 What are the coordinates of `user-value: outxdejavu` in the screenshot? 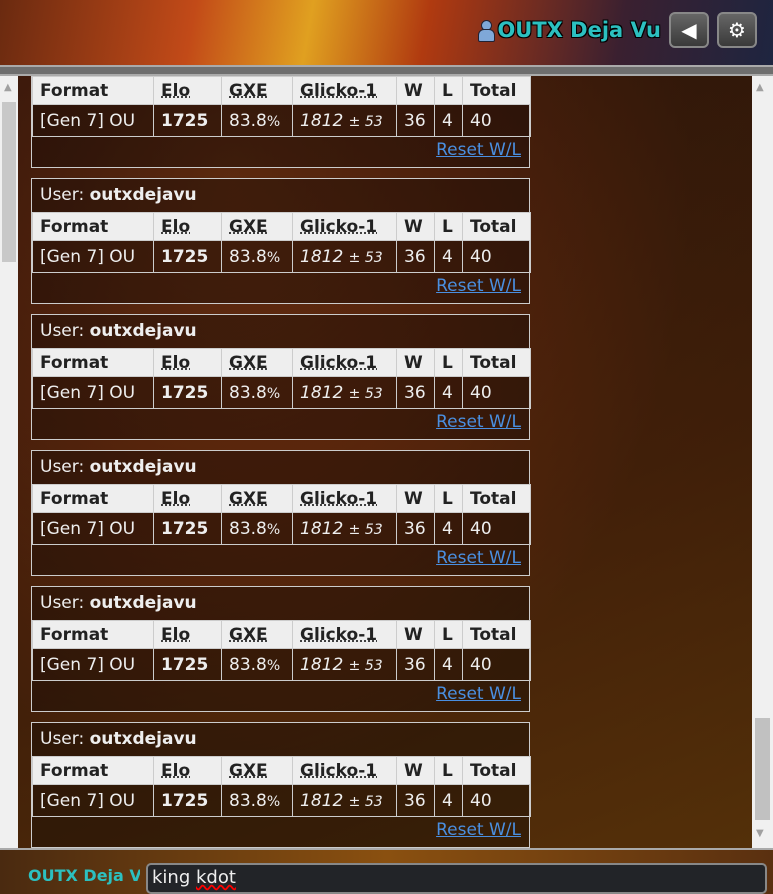 It's located at (143, 195).